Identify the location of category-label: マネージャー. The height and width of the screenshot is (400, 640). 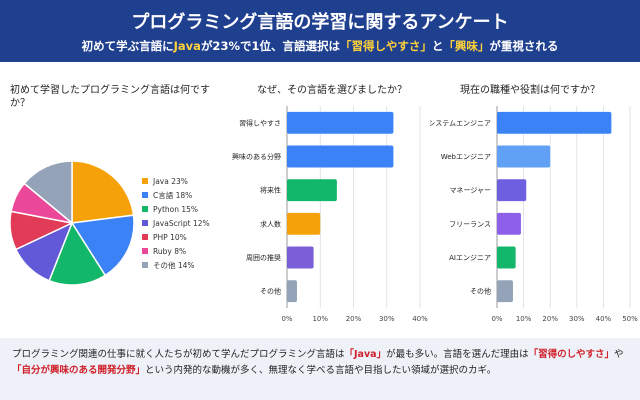
(470, 191).